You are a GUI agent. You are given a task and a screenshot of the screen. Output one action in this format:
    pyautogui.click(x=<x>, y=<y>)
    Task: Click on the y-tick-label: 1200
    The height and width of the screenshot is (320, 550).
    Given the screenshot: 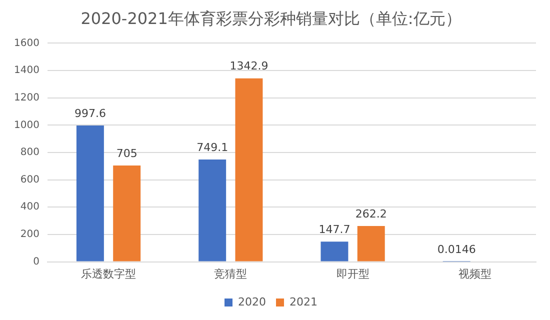 What is the action you would take?
    pyautogui.click(x=27, y=98)
    